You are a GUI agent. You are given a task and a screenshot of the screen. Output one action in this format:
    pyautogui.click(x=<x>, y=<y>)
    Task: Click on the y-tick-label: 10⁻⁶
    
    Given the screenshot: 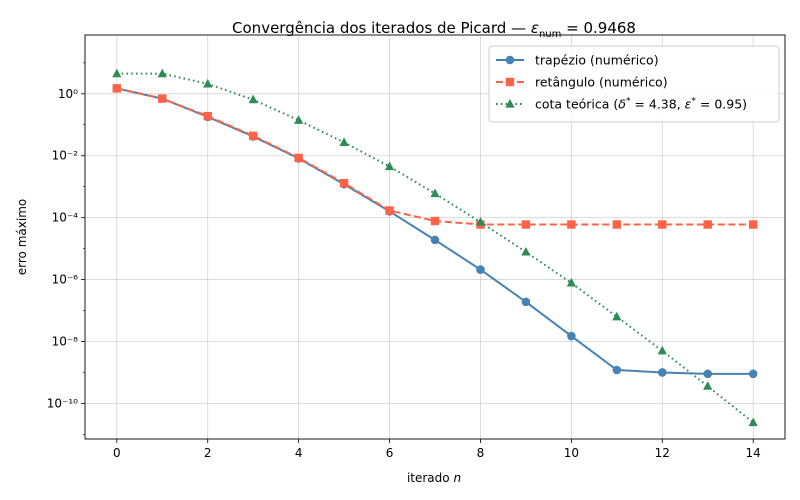 What is the action you would take?
    pyautogui.click(x=65, y=280)
    